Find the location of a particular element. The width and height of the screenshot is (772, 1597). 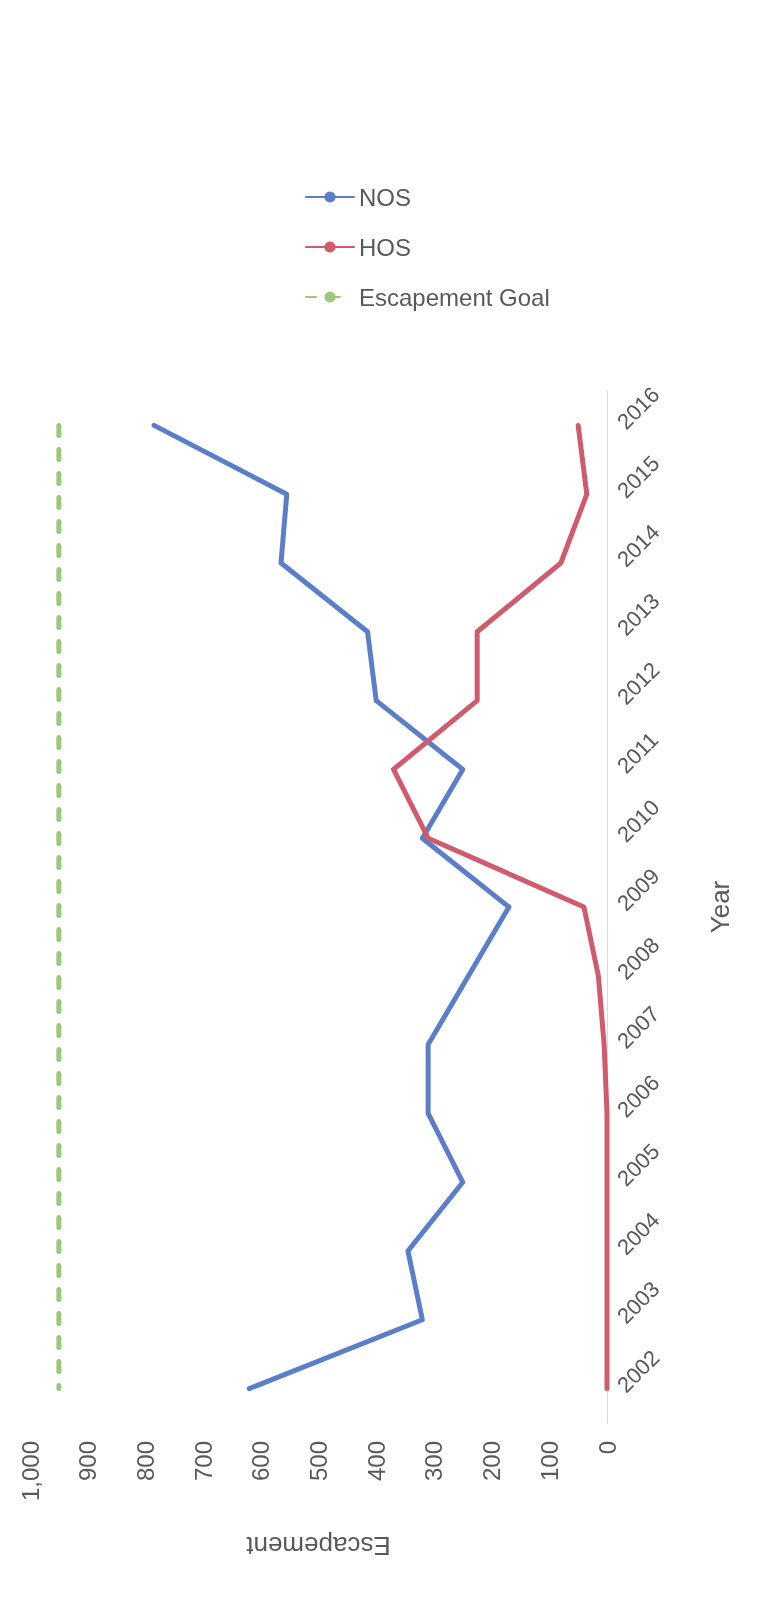

x-tick-label: 300 is located at coordinates (434, 1461).